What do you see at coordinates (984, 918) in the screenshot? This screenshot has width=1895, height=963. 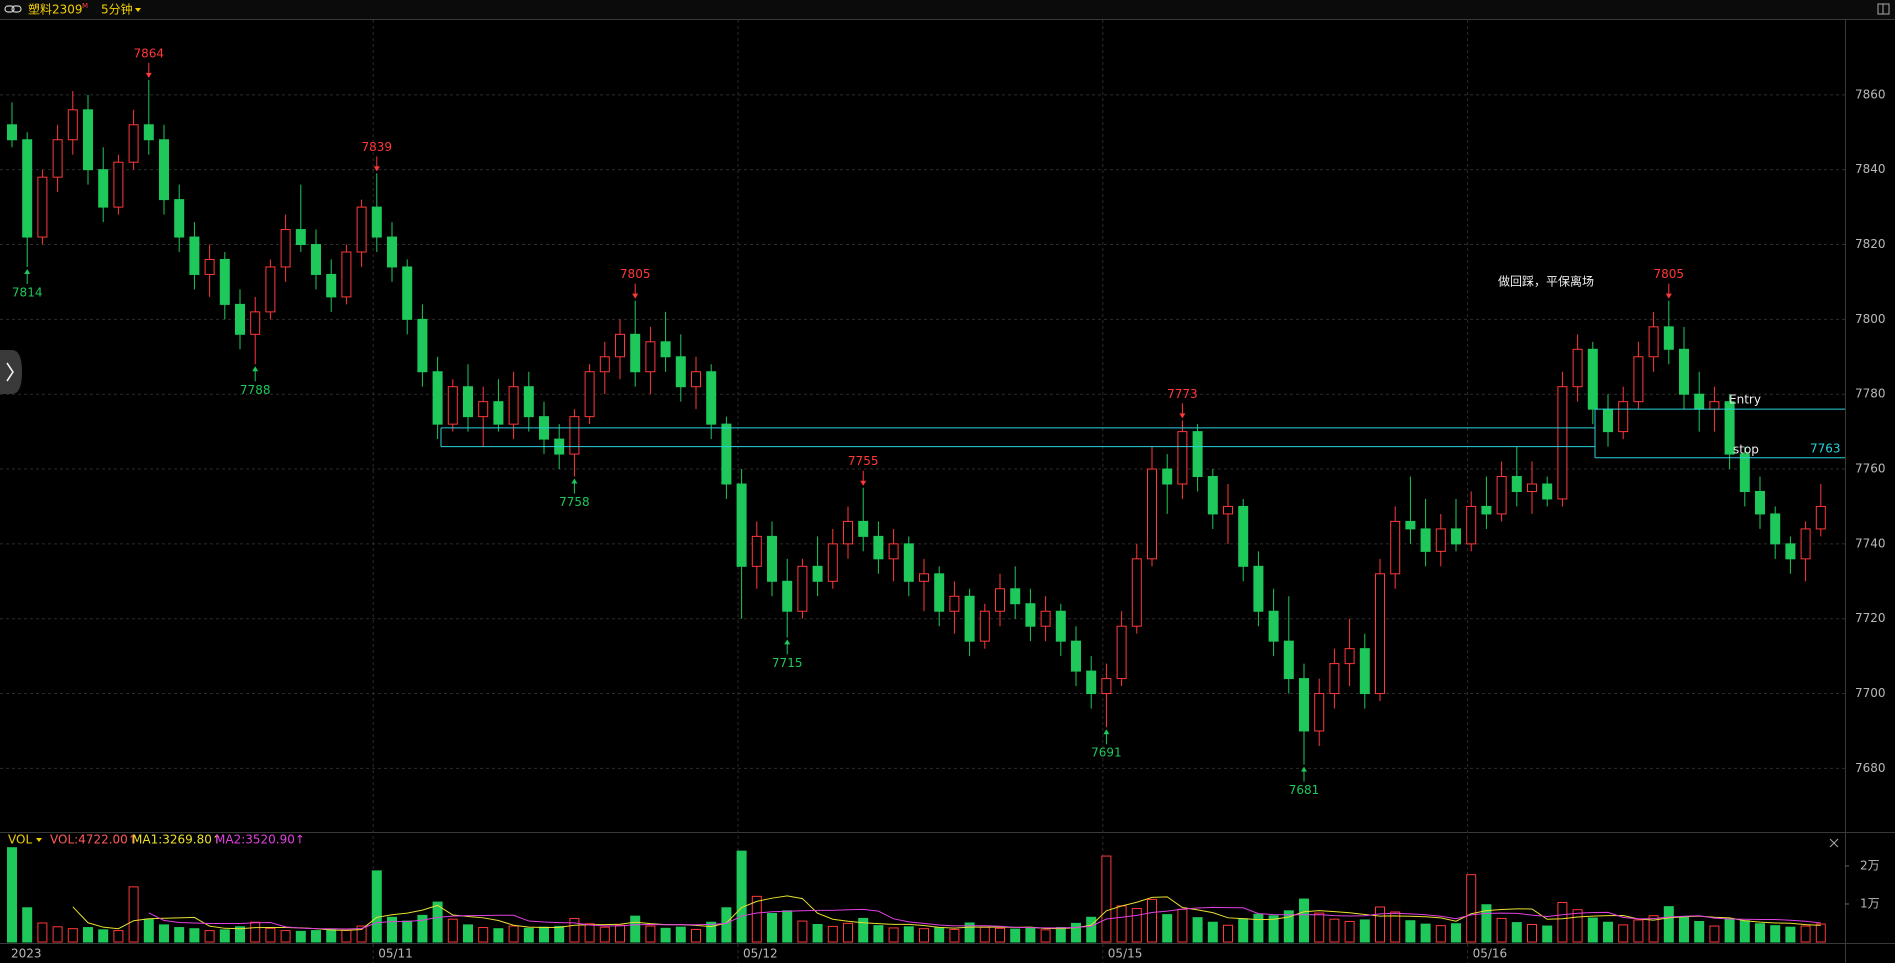 I see `ma-line` at bounding box center [984, 918].